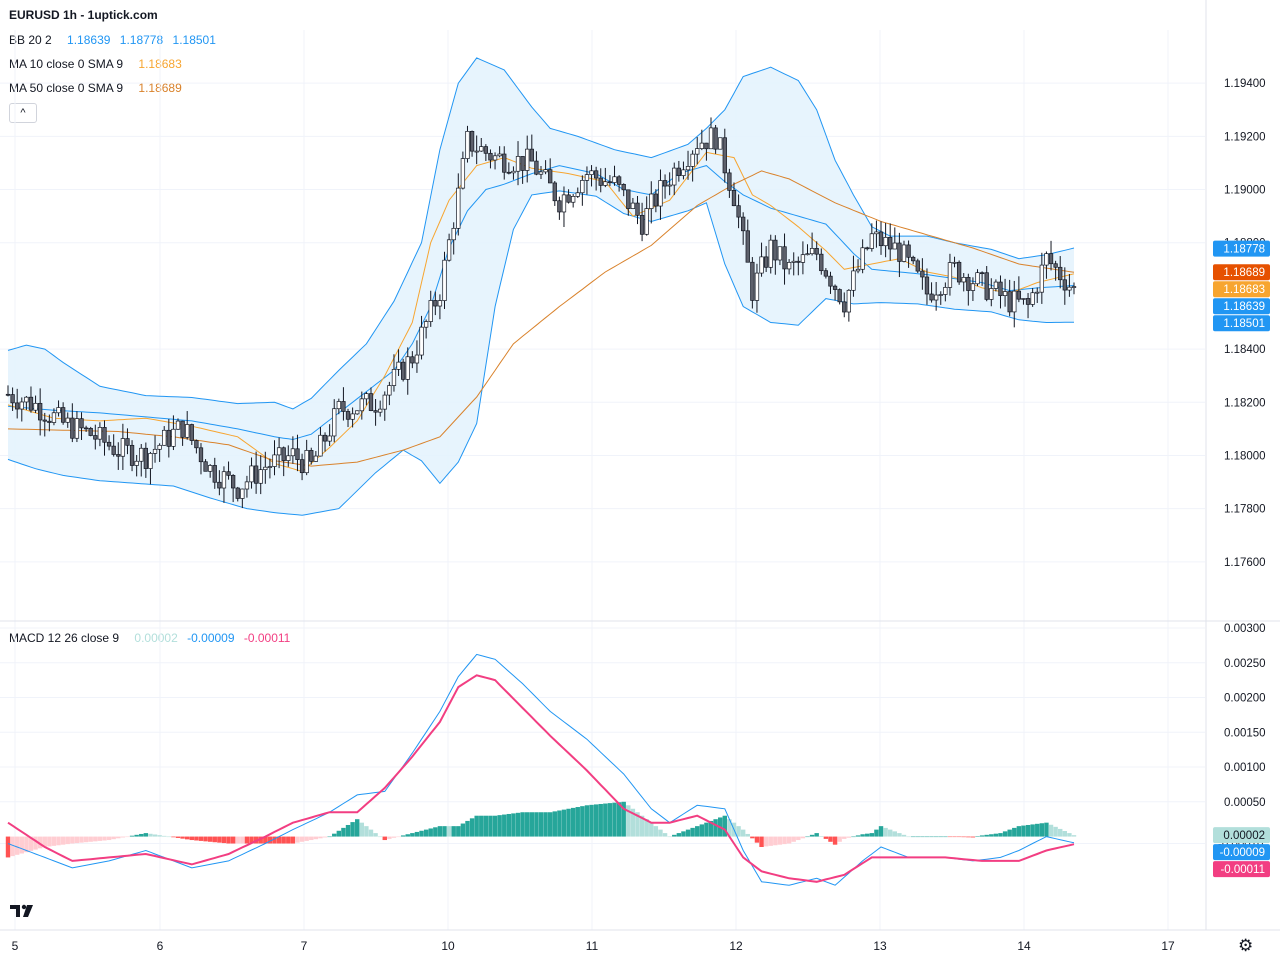 The image size is (1280, 960). I want to click on macd-tick-label: 0.00050, so click(1245, 803).